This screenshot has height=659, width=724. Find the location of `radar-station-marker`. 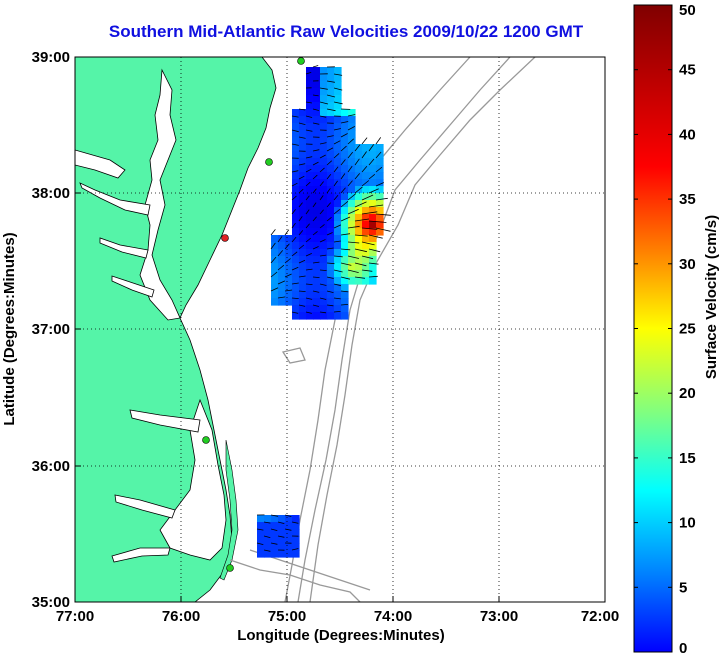

radar-station-marker is located at coordinates (206, 440).